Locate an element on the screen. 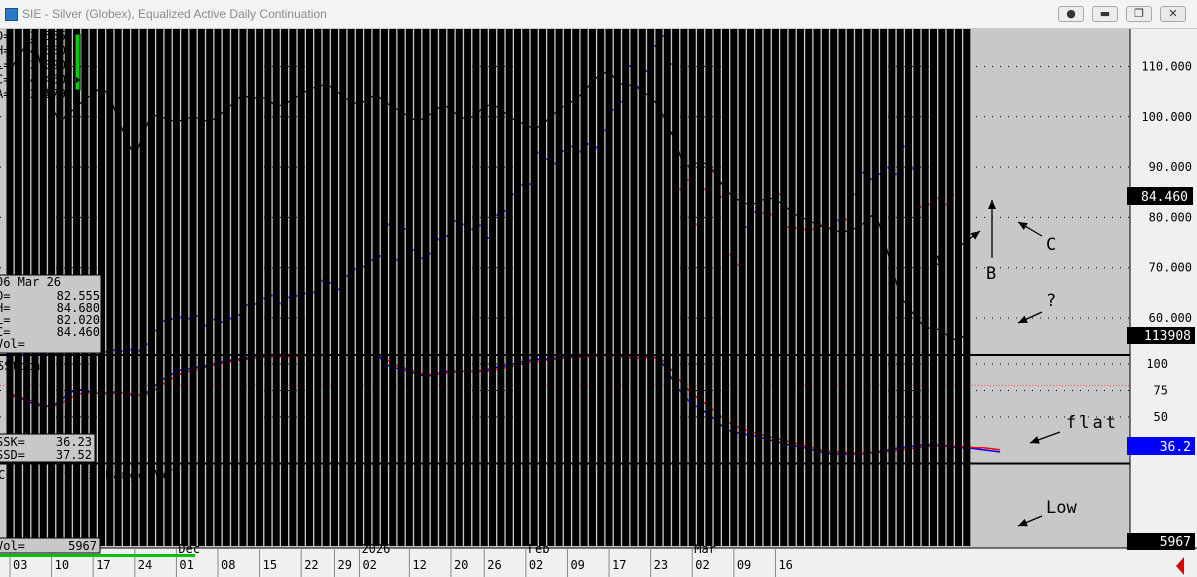  x-axis-background is located at coordinates (598, 562).